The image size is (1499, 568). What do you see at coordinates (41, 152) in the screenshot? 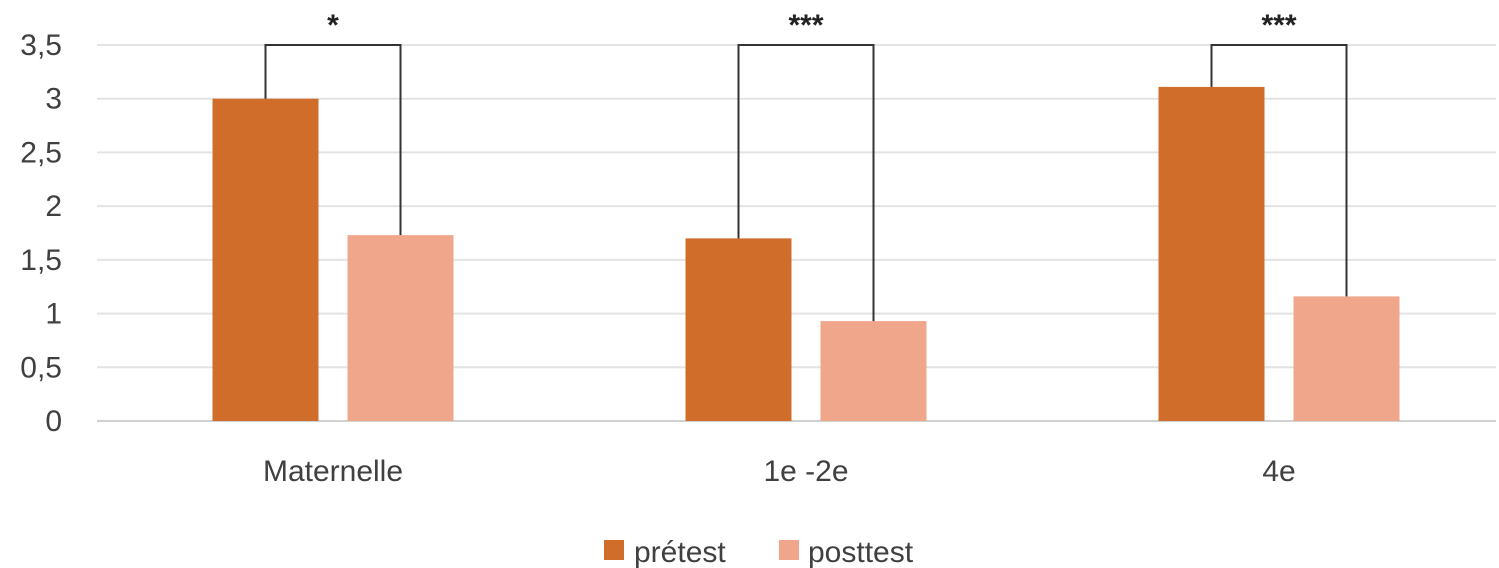
I see `y-tick-label: 2,5` at bounding box center [41, 152].